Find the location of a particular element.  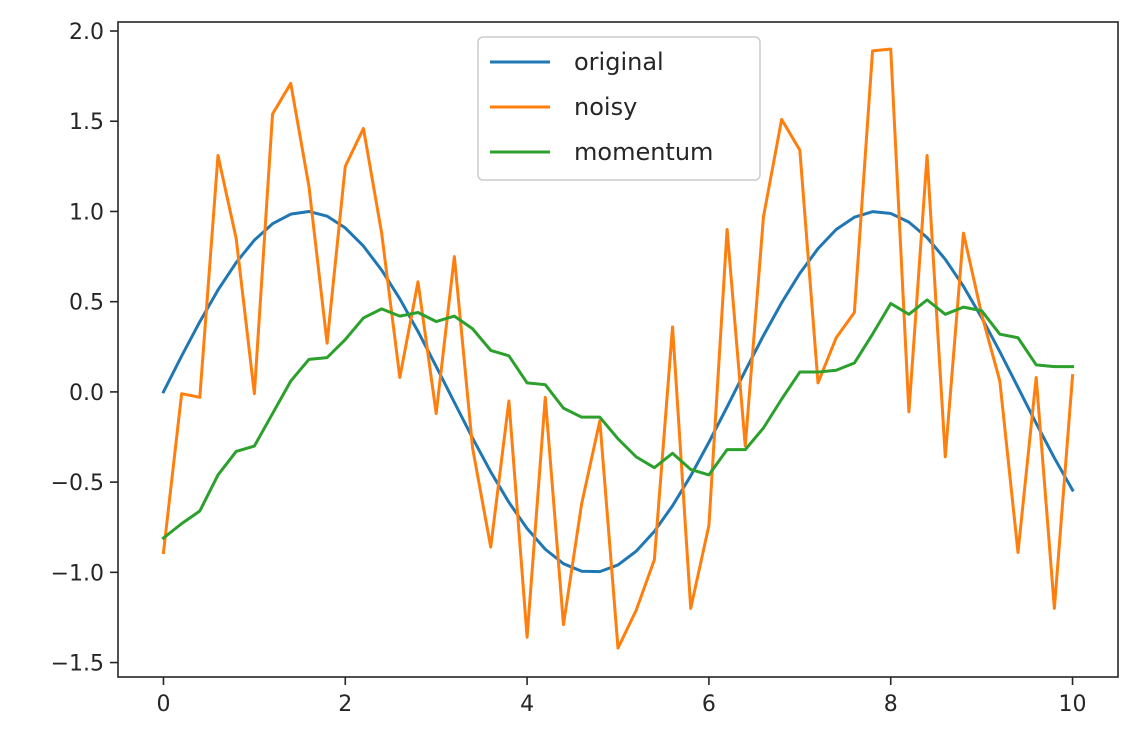

y-axis: −1.5 −1.0 −0.5 0.0 0.5 1.0 1.5 2.0 is located at coordinates (84, 348).